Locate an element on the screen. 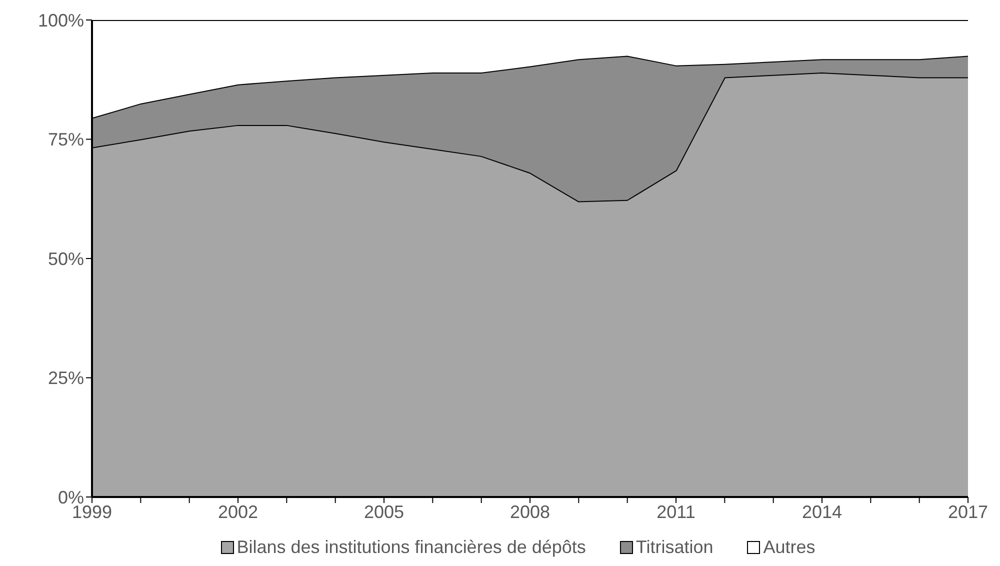 The width and height of the screenshot is (1000, 566). legend-label: Bilans des institutions financières de dépôts is located at coordinates (411, 547).